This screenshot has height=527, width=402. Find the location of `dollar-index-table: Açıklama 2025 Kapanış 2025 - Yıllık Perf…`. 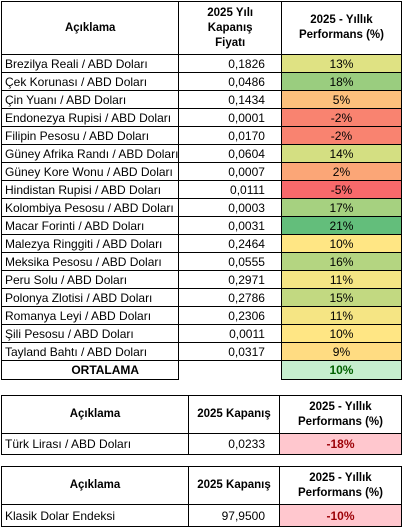

dollar-index-table: Açıklama 2025 Kapanış 2025 - Yıllık Perf… is located at coordinates (201, 496).